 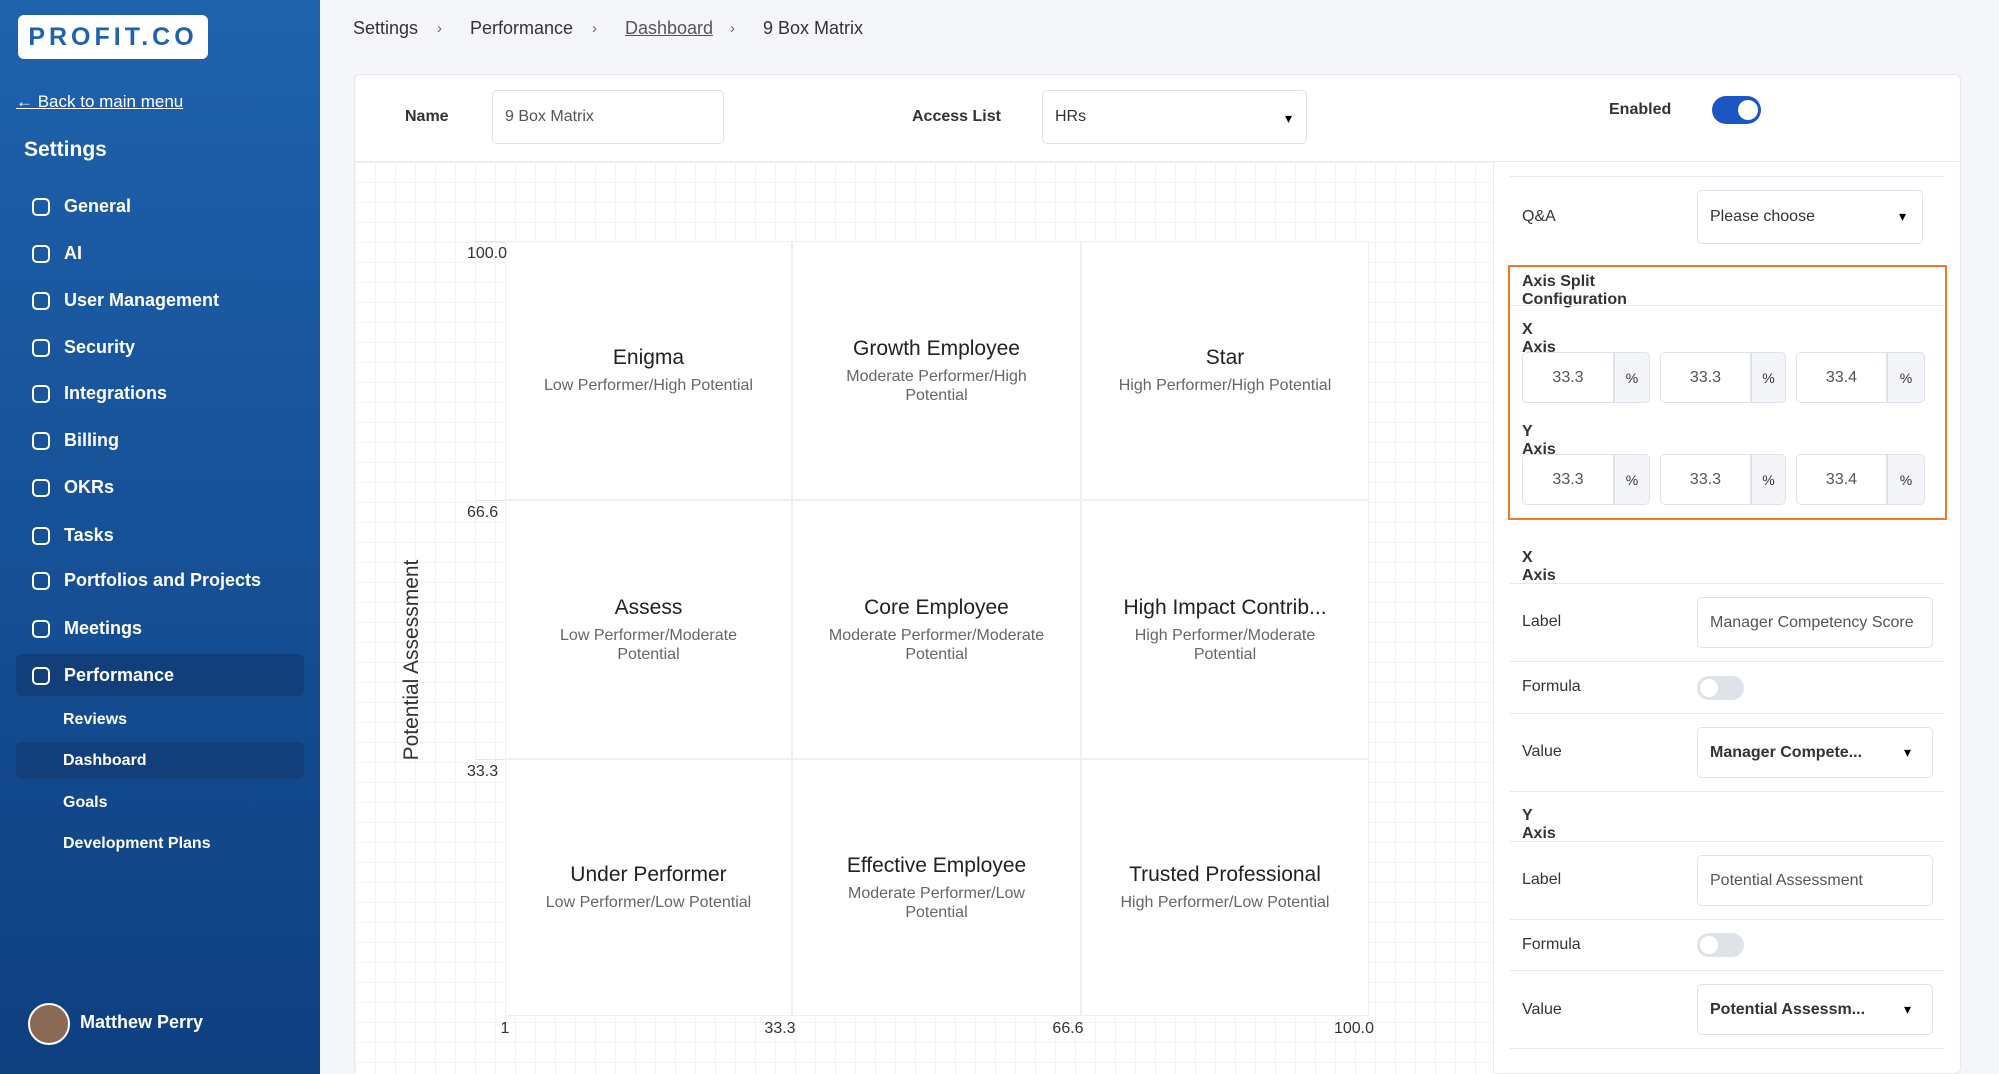 I want to click on field-label: Y Axis, so click(x=1539, y=824).